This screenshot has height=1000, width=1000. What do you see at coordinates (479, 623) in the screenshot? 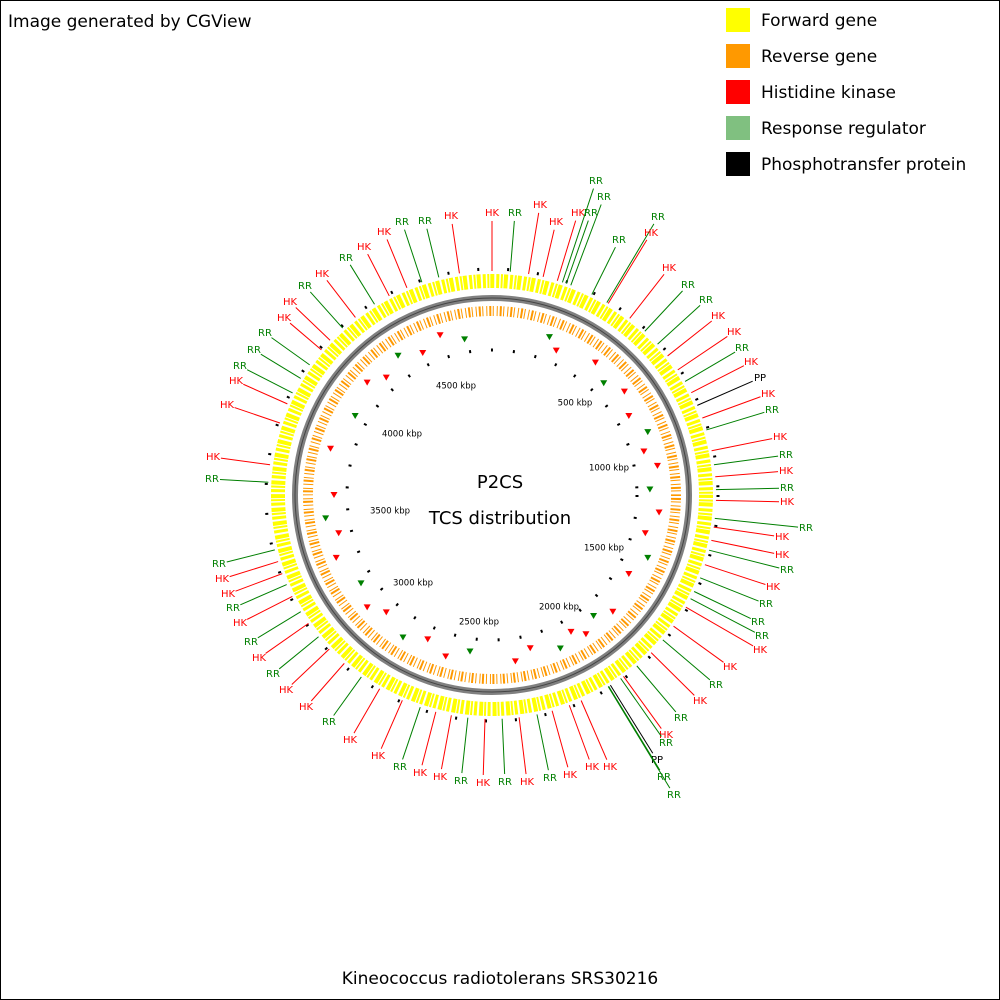
I see `scale-label: 2500 kbp` at bounding box center [479, 623].